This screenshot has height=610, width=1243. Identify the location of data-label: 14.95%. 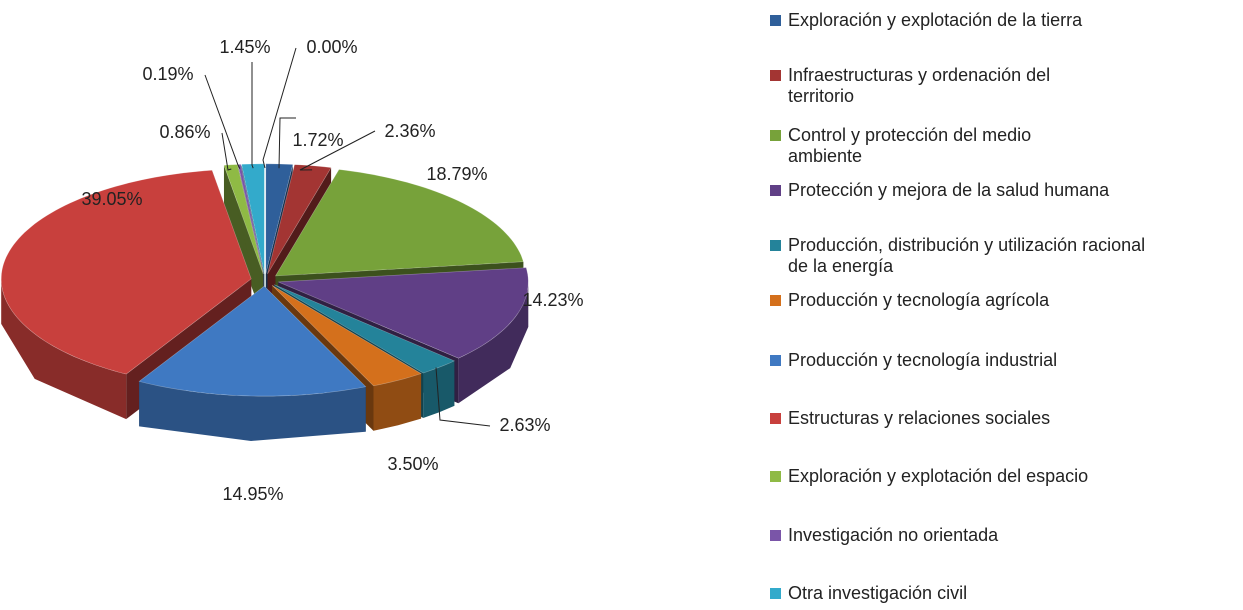
(252, 494).